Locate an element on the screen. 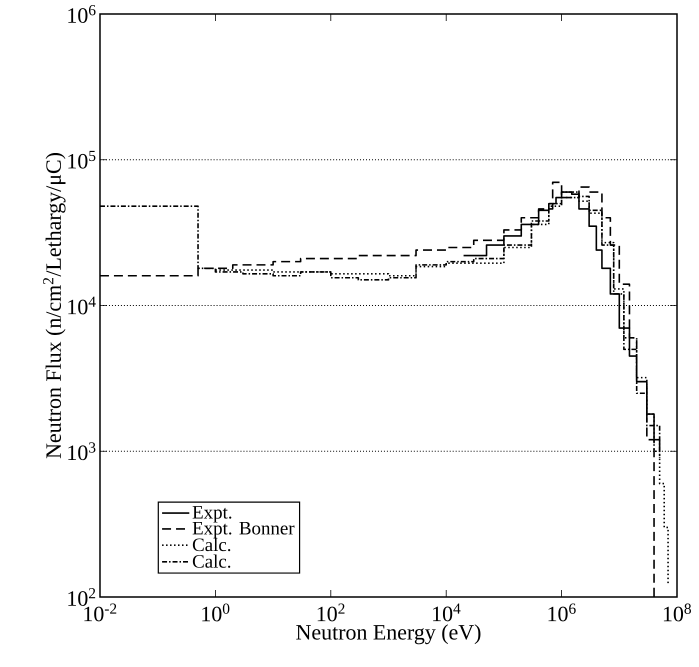 This screenshot has height=667, width=699. legend-label: Expt. is located at coordinates (212, 514).